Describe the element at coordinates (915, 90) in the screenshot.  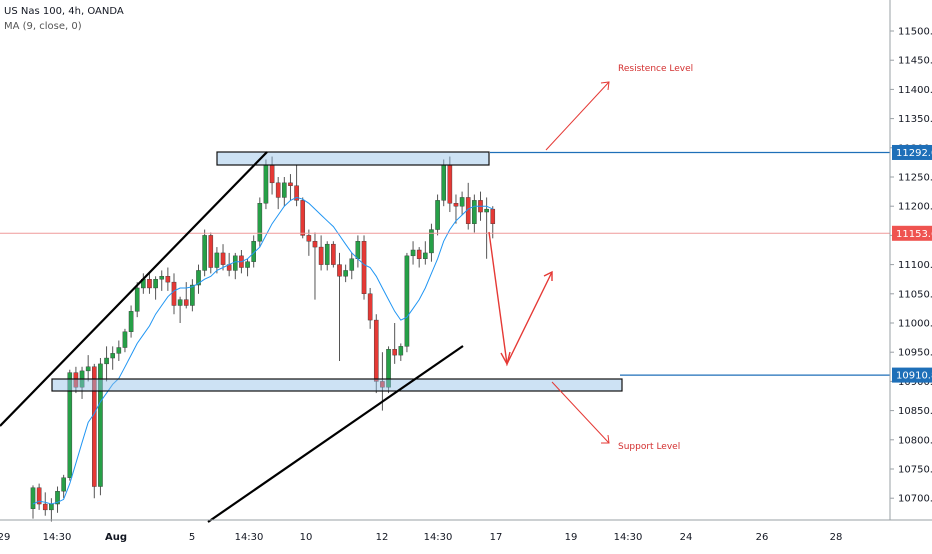
I see `y-tick-label: 11400.0` at that location.